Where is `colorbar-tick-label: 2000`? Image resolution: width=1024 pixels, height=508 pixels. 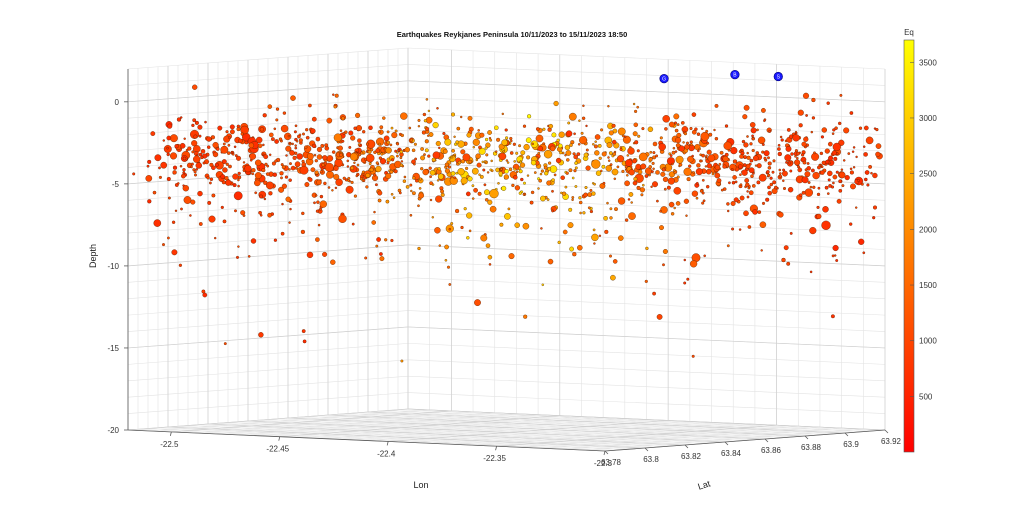 colorbar-tick-label: 2000 is located at coordinates (928, 229).